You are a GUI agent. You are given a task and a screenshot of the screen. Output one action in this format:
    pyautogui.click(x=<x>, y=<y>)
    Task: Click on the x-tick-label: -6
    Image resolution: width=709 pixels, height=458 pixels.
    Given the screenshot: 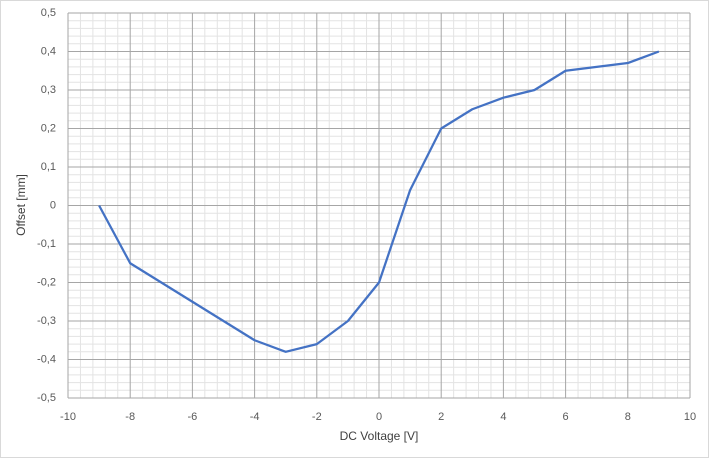 What is the action you would take?
    pyautogui.click(x=193, y=417)
    